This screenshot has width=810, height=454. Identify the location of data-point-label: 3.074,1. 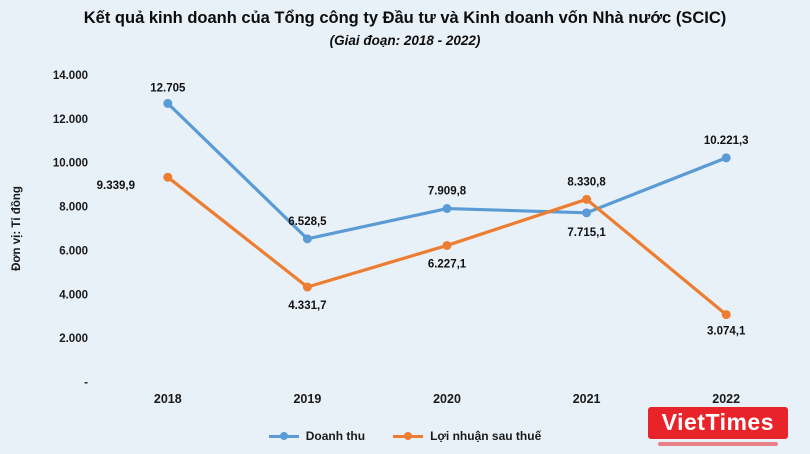
(726, 332).